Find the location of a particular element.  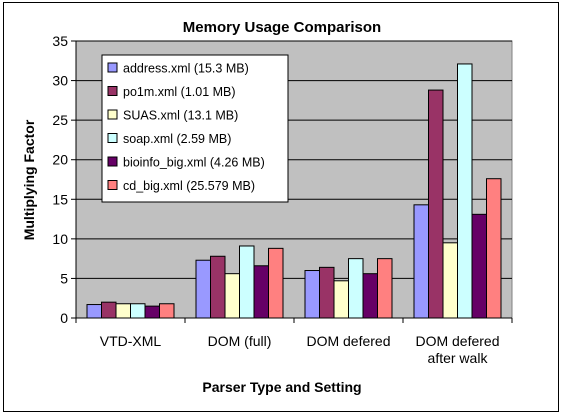

legend-entry: bioinfo_big.xml (4.26 MB) is located at coordinates (194, 163).